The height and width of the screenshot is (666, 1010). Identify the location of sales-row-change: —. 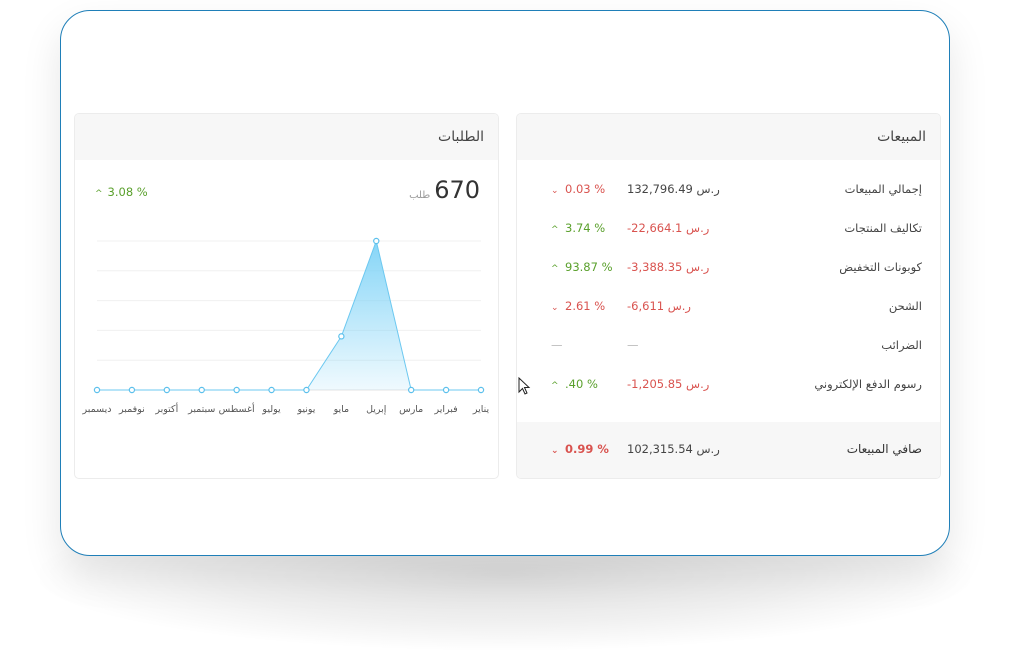
(557, 345).